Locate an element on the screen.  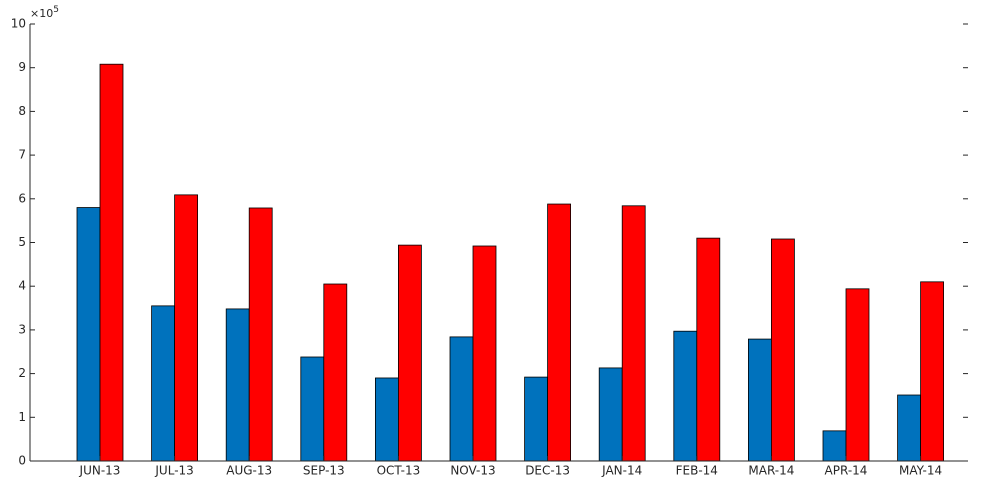
x-tick-label: JAN-14 is located at coordinates (621, 471).